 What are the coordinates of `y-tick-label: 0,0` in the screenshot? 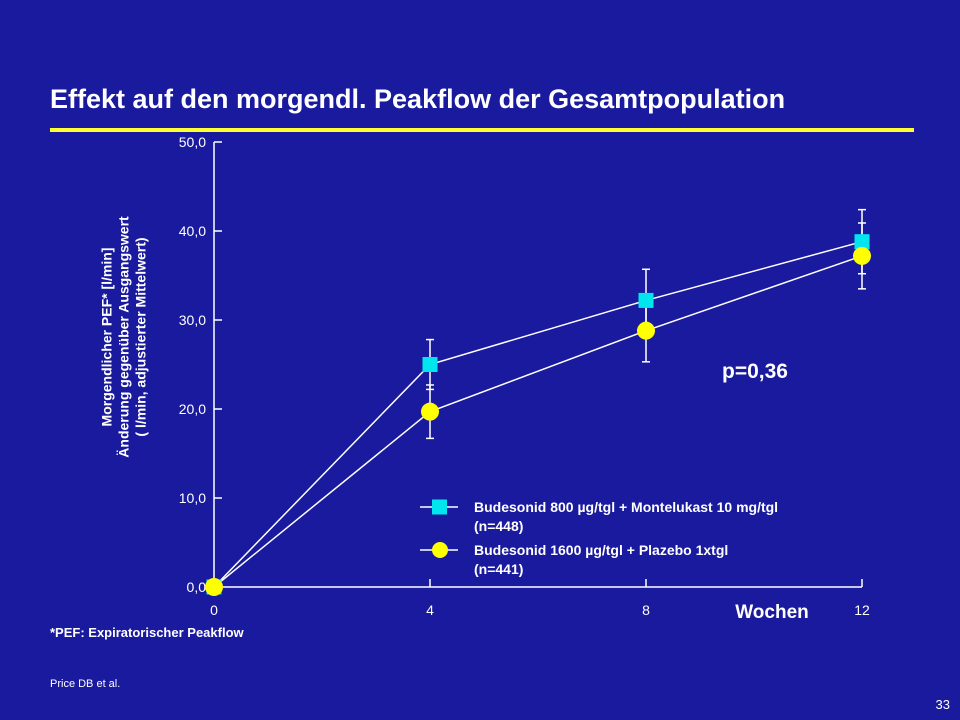 It's located at (197, 587).